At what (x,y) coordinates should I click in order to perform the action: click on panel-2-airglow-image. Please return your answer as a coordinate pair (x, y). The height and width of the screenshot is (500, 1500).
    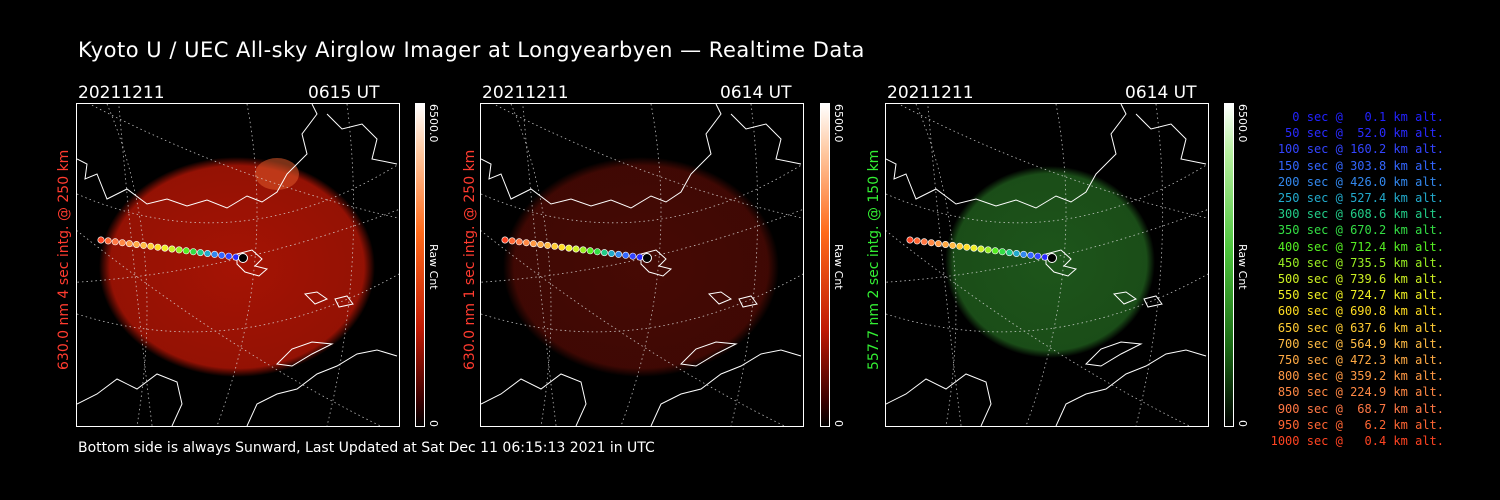
    Looking at the image, I should click on (642, 265).